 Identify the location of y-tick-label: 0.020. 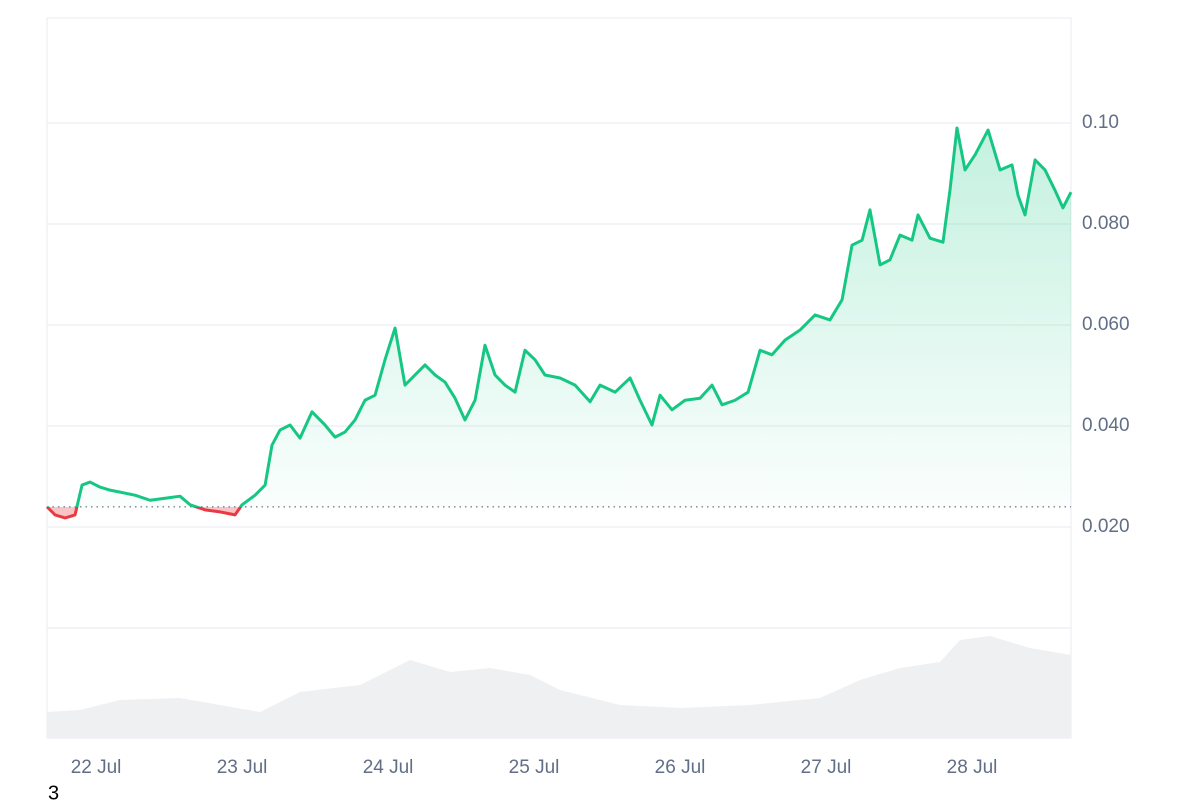
(1106, 526).